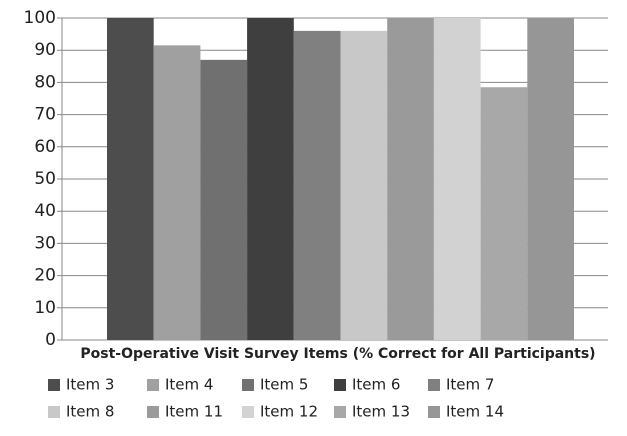 Image resolution: width=627 pixels, height=436 pixels. I want to click on legend-label: Item 6, so click(376, 385).